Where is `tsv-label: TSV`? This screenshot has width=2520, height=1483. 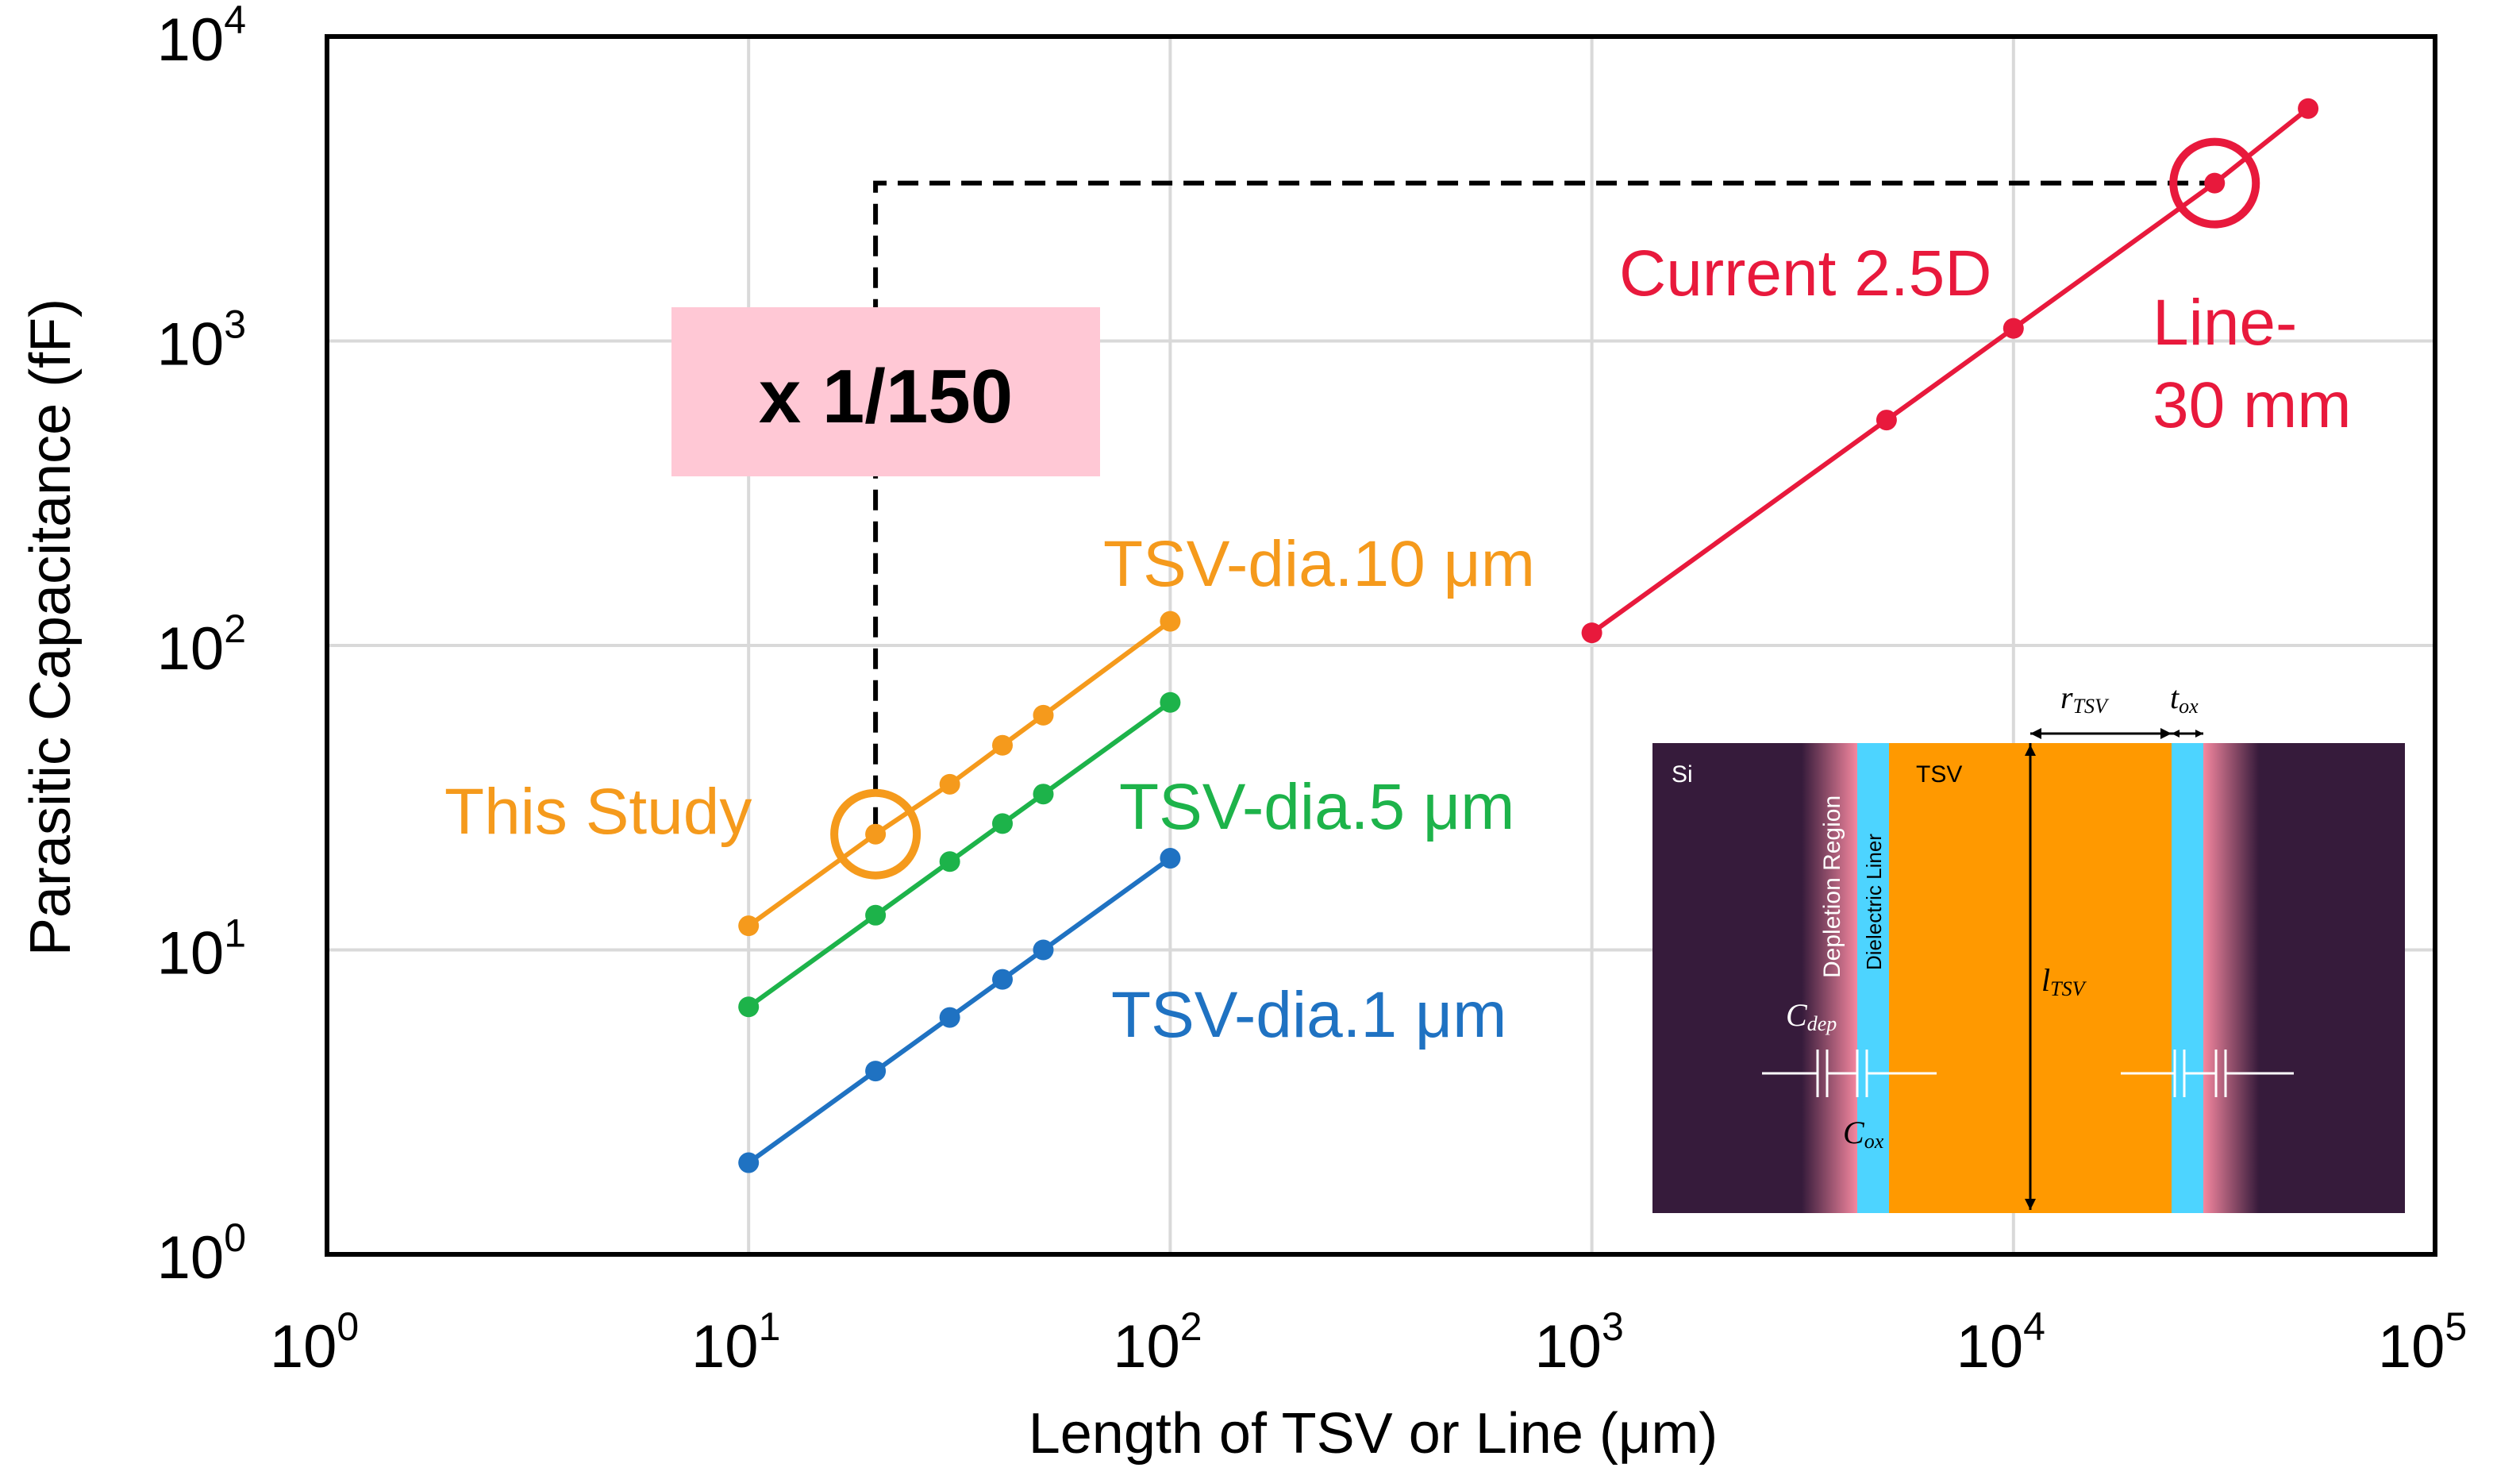 tsv-label: TSV is located at coordinates (1939, 774).